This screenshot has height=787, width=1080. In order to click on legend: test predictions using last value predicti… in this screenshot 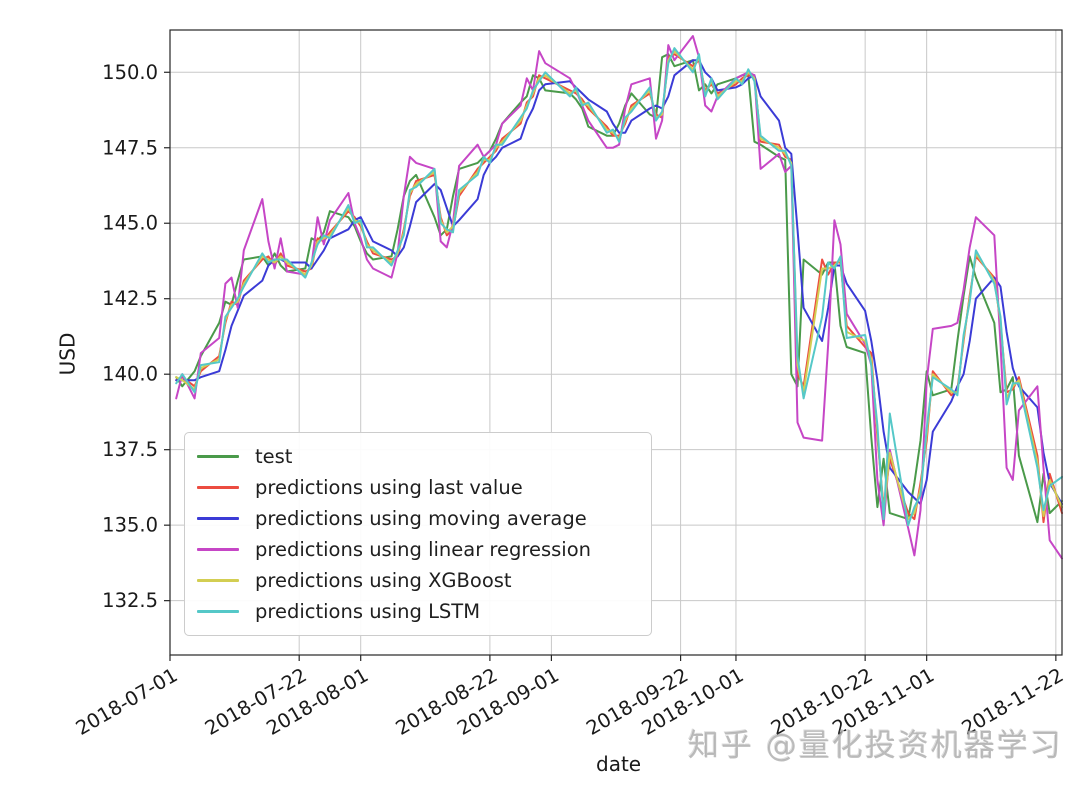, I will do `click(418, 534)`.